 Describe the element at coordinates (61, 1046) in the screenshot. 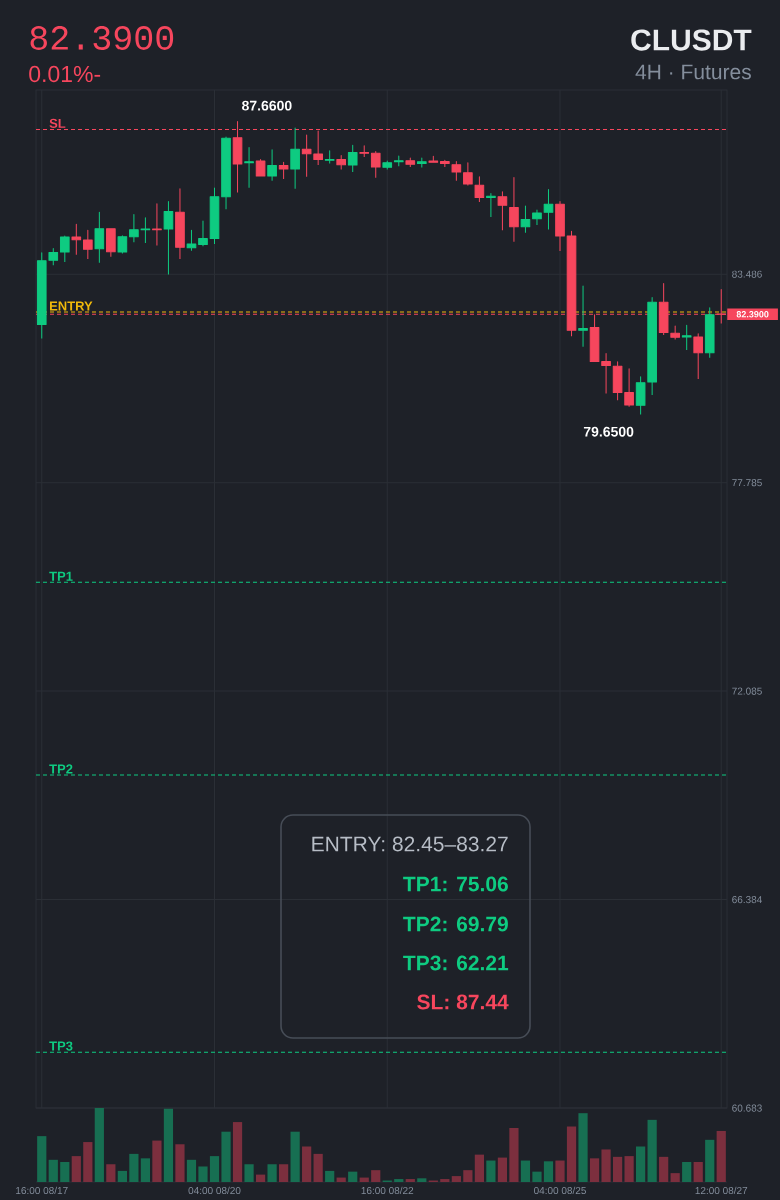

I see `ref-line-label: TP3` at that location.